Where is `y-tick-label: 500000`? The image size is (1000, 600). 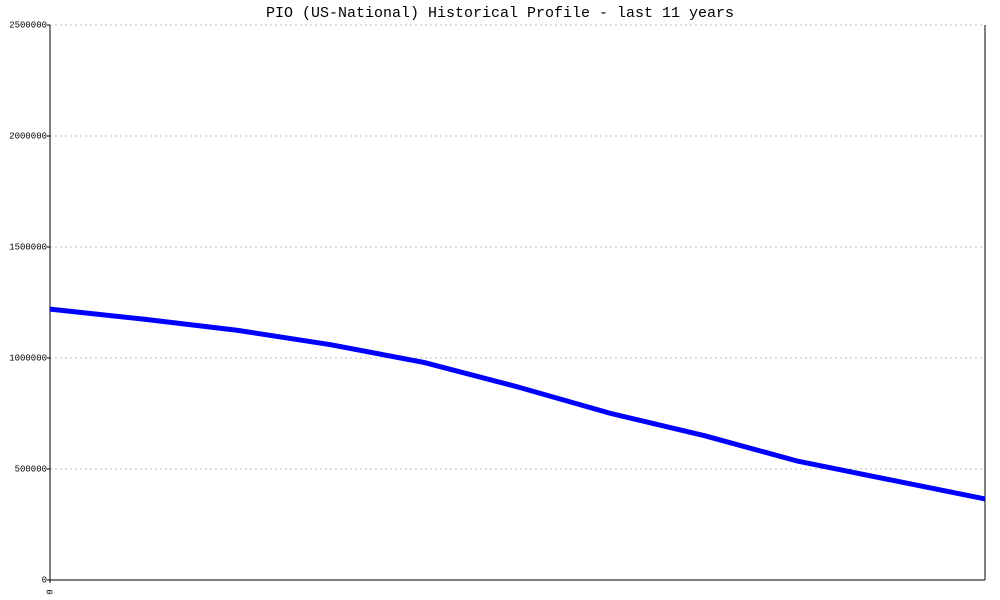 y-tick-label: 500000 is located at coordinates (31, 469).